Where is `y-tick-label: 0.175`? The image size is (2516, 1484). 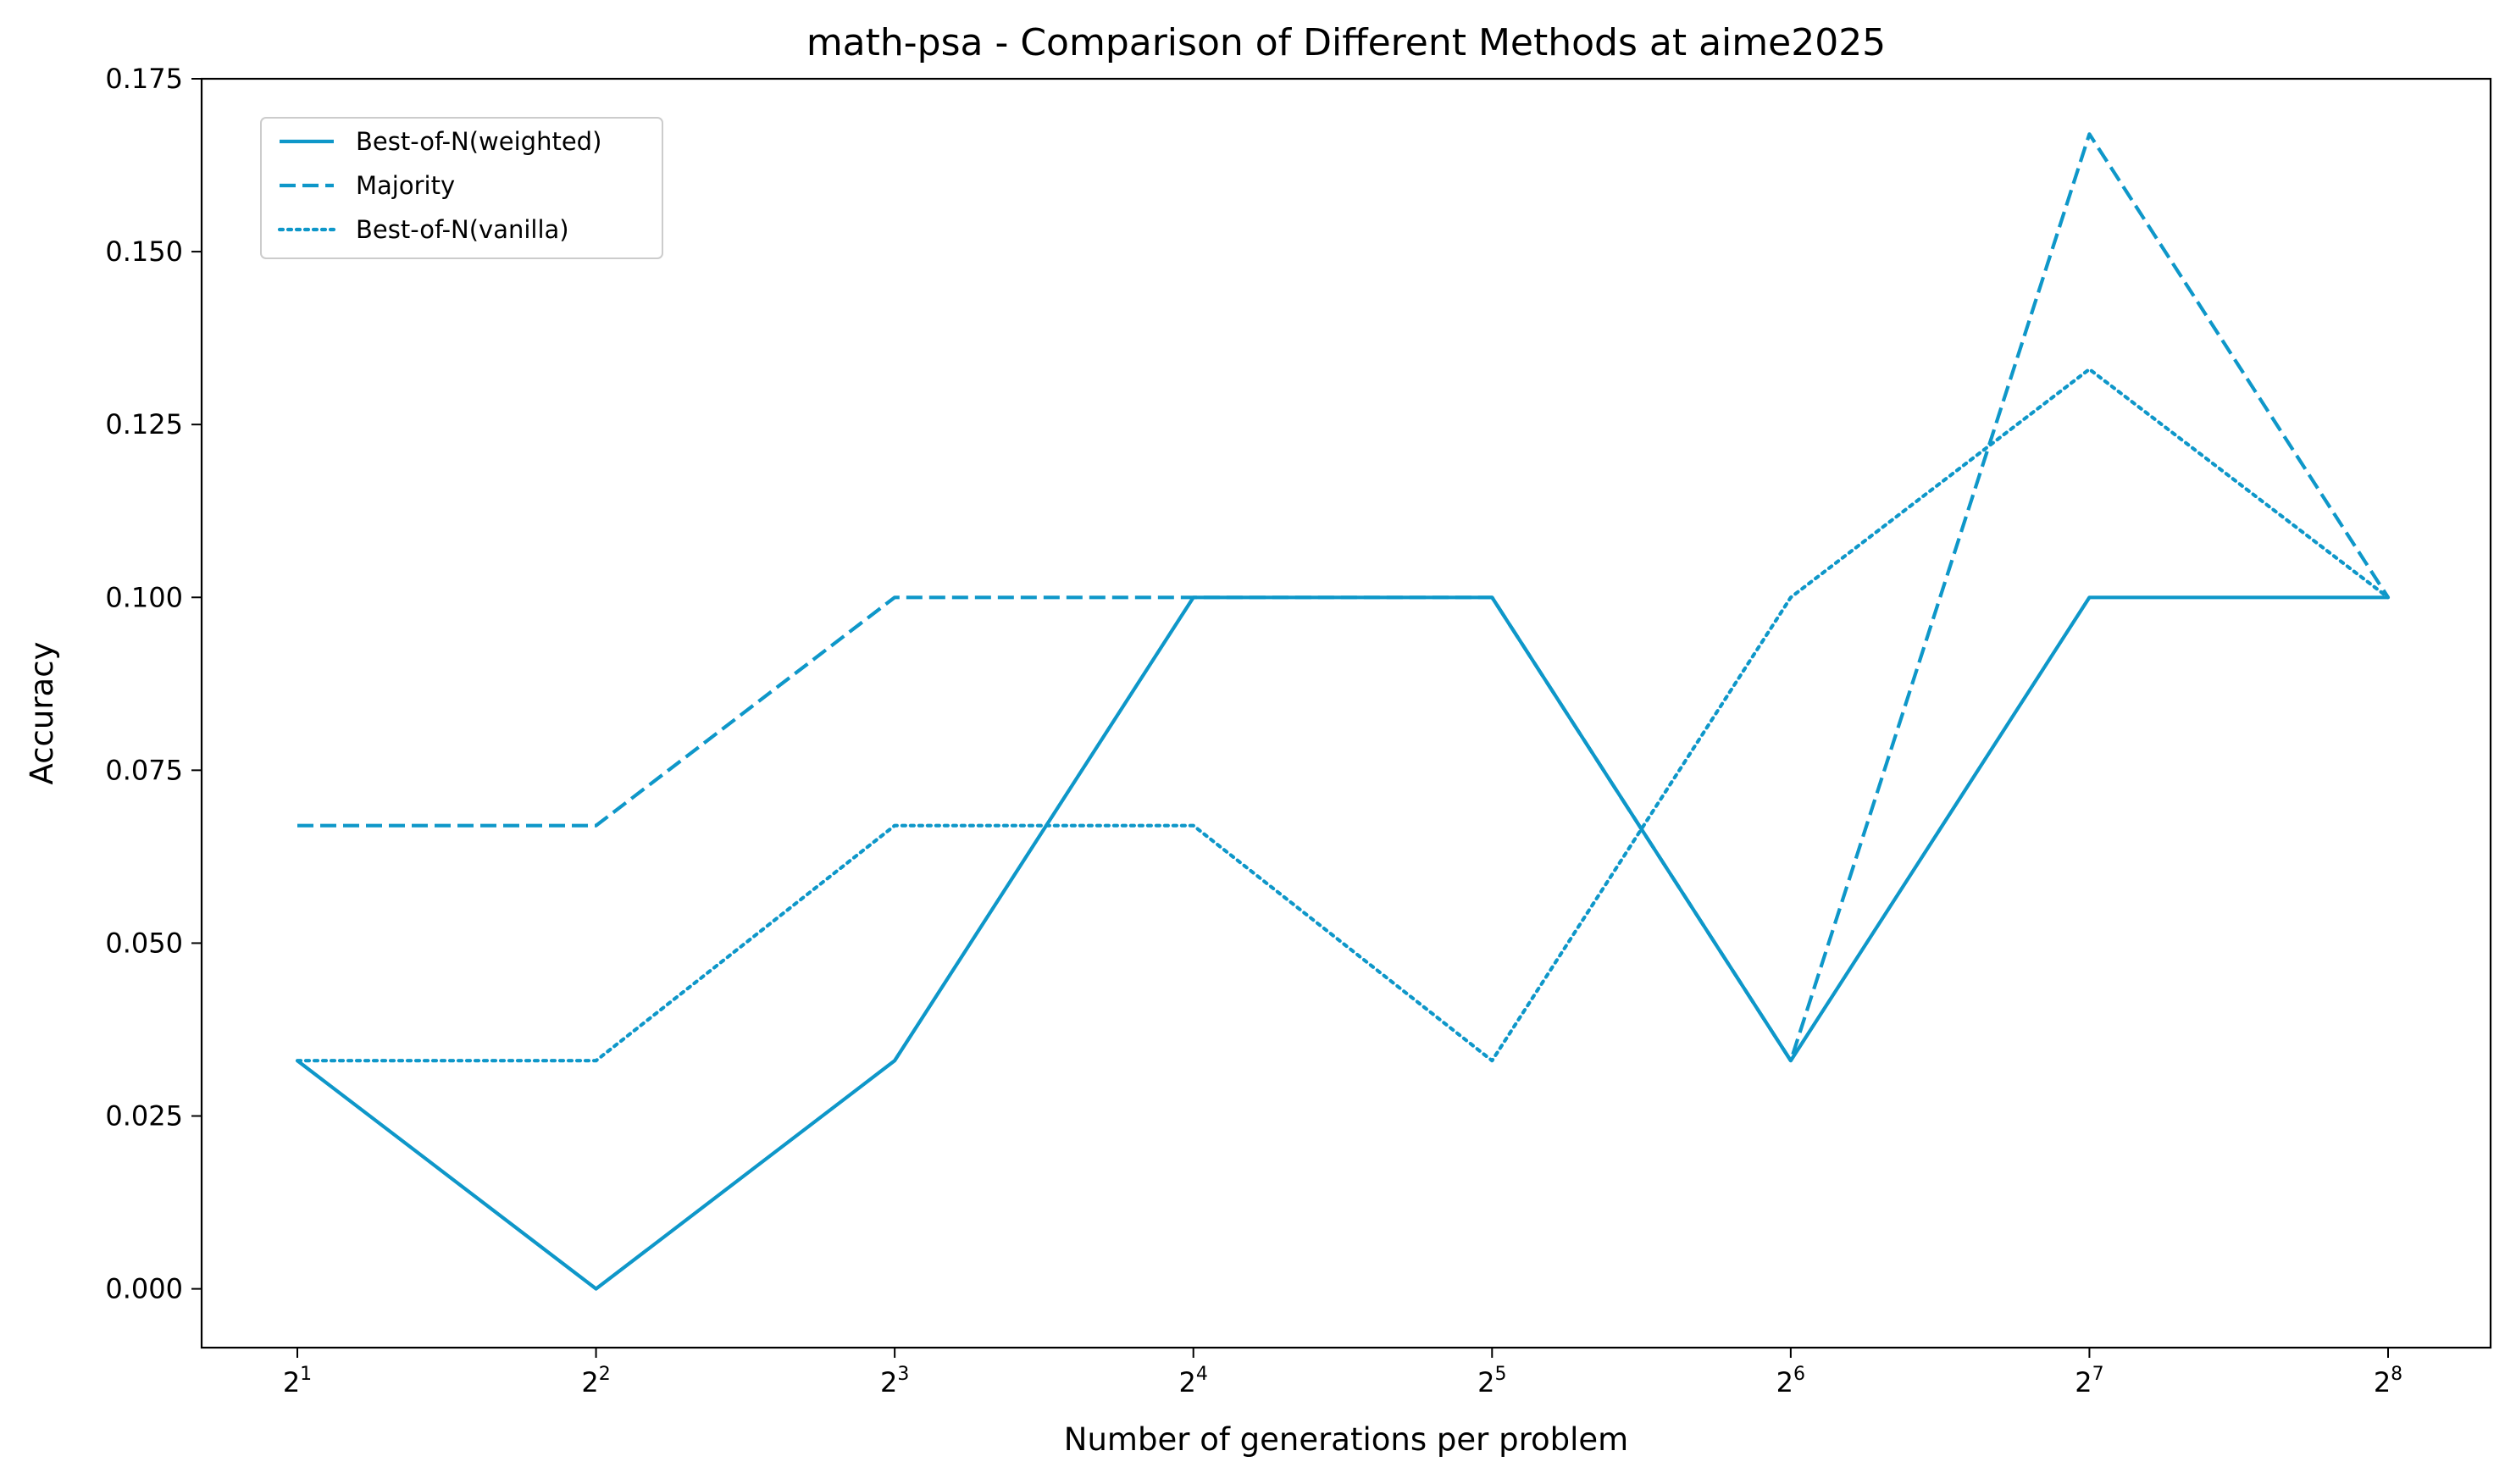
y-tick-label: 0.175 is located at coordinates (144, 79).